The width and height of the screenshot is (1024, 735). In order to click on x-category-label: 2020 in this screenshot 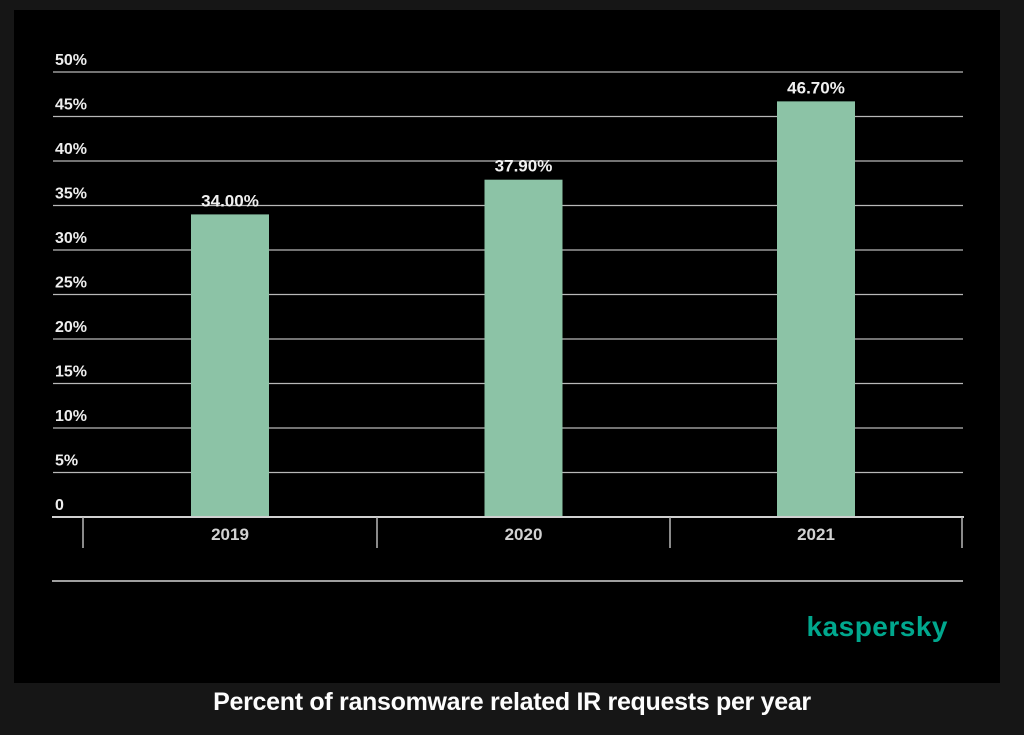, I will do `click(524, 534)`.